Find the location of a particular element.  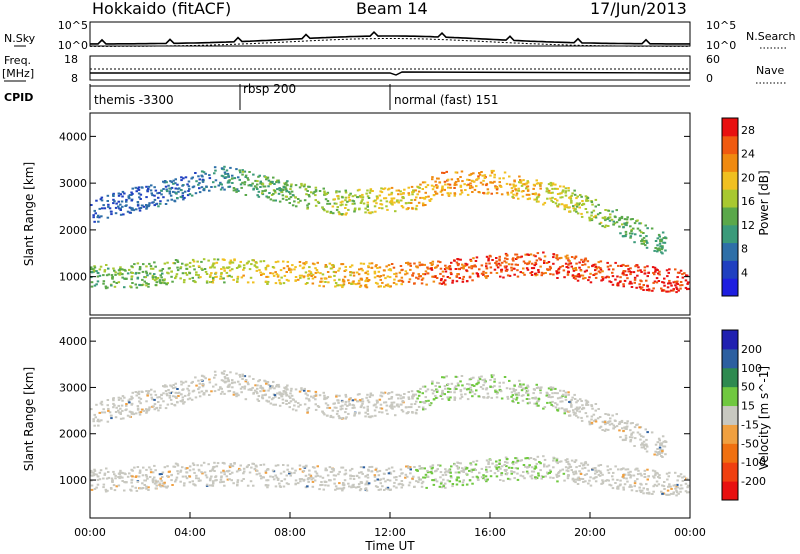

y-tick-label: 4000 is located at coordinates (73, 341).